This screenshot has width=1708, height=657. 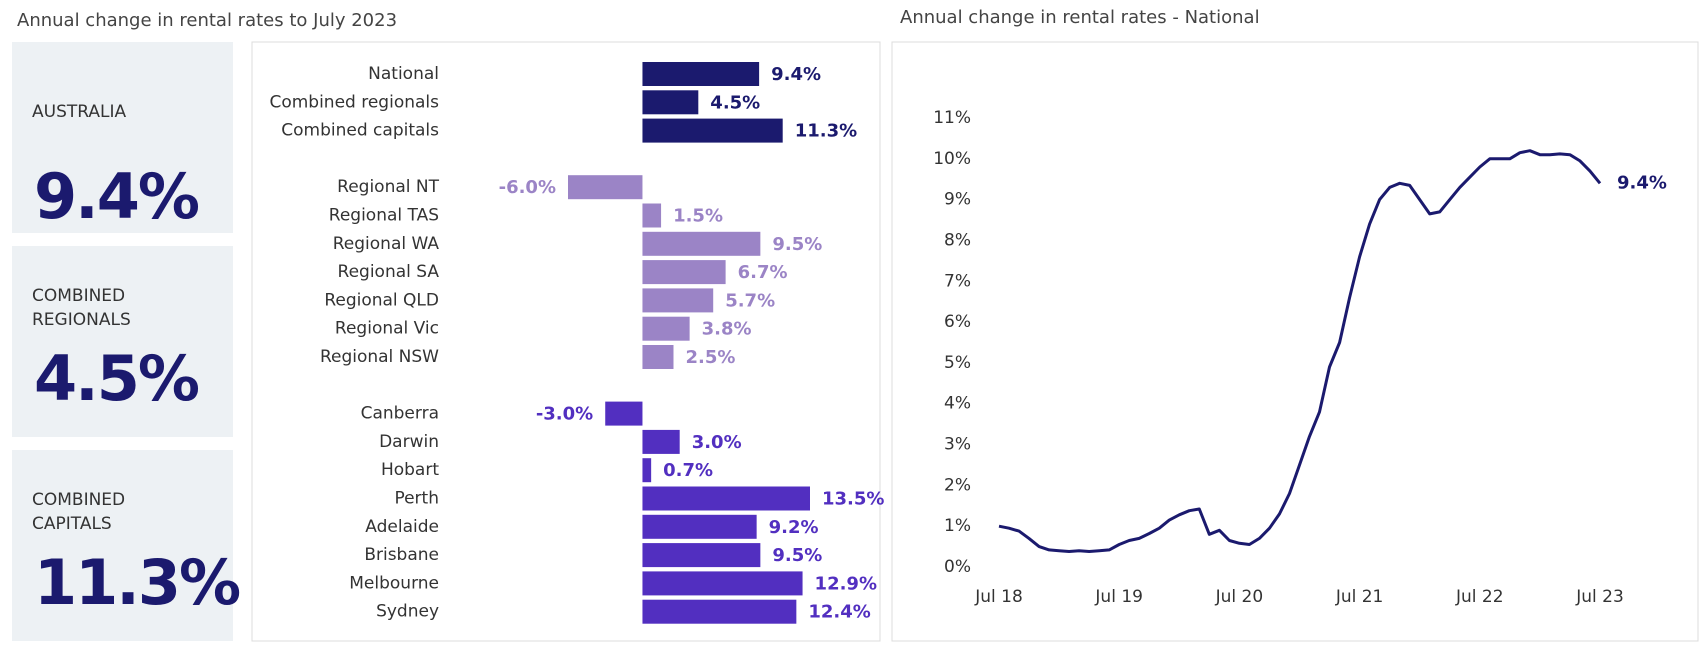 I want to click on y-tick-label: 4%, so click(x=957, y=404).